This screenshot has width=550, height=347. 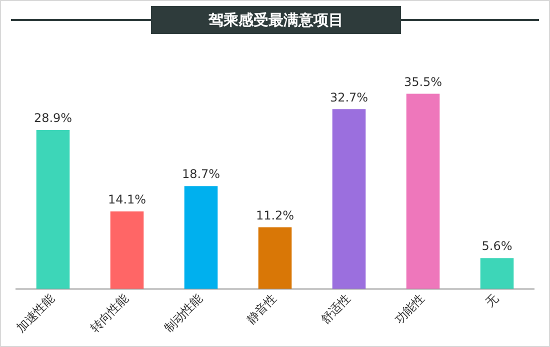 What do you see at coordinates (109, 313) in the screenshot?
I see `x-tick-label: 转向性能` at bounding box center [109, 313].